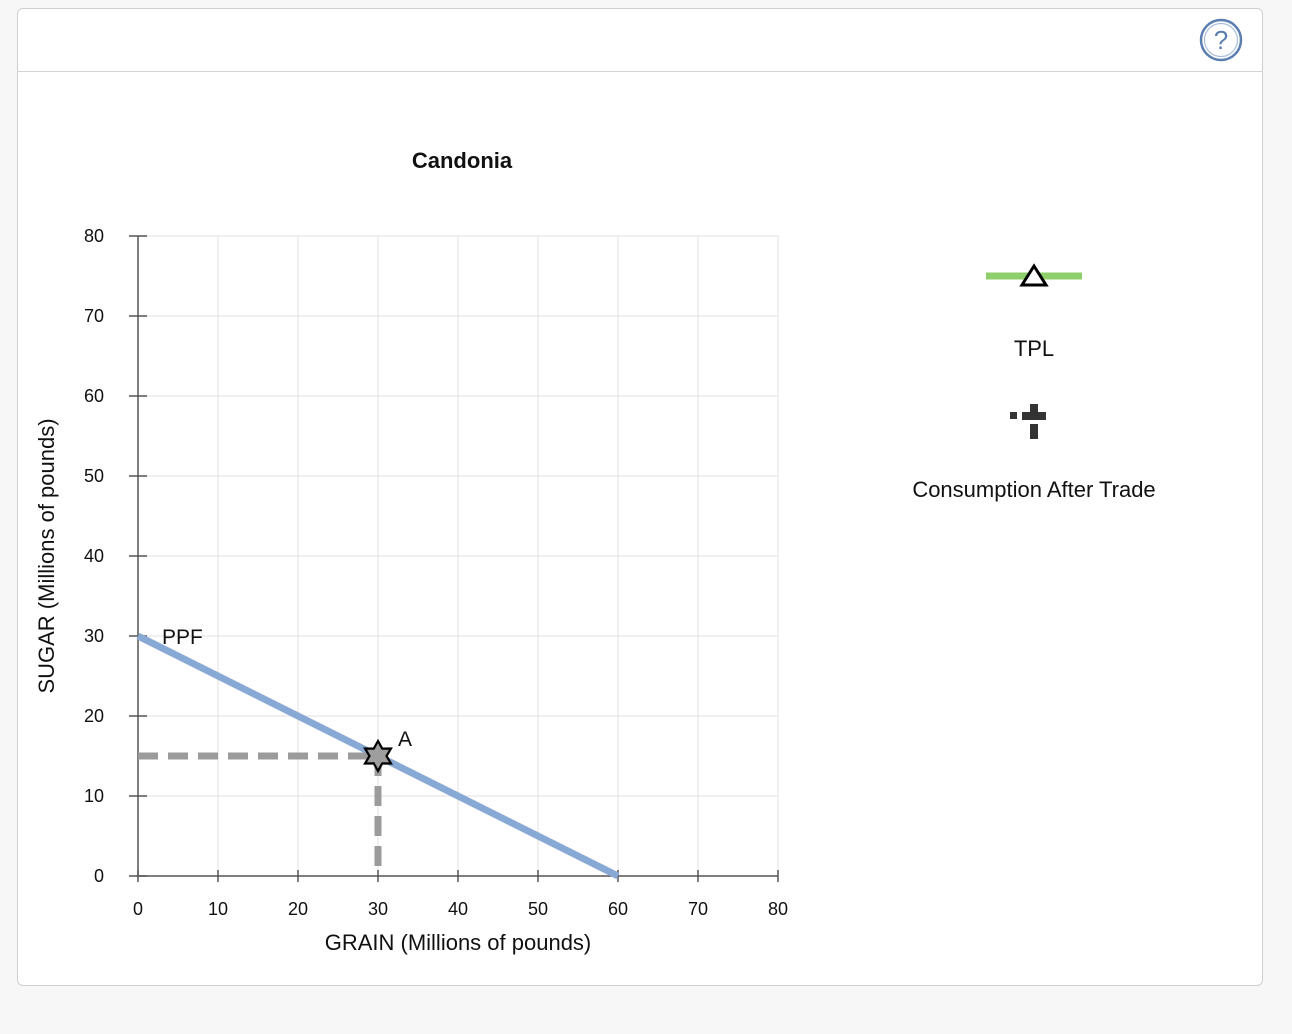  I want to click on y-tick-label: 70, so click(94, 316).